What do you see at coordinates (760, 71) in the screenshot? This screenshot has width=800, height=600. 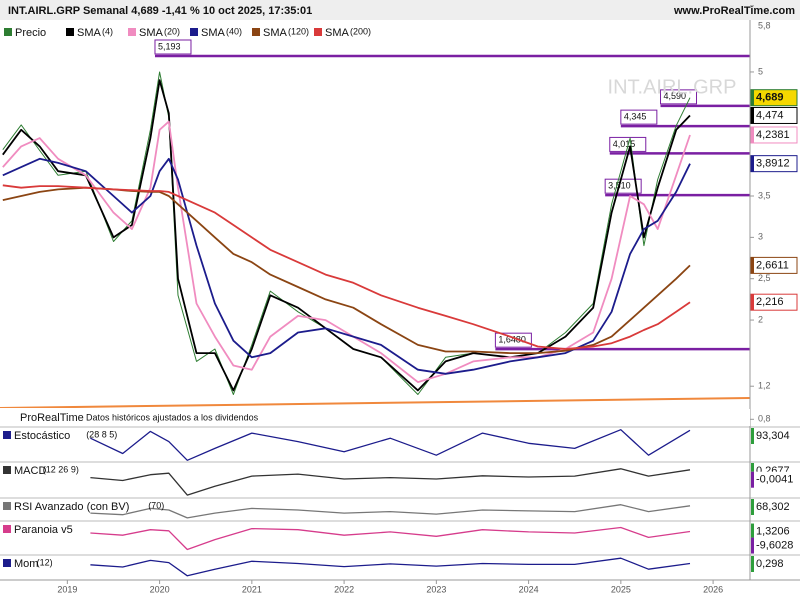 I see `y-tick-label: 5` at bounding box center [760, 71].